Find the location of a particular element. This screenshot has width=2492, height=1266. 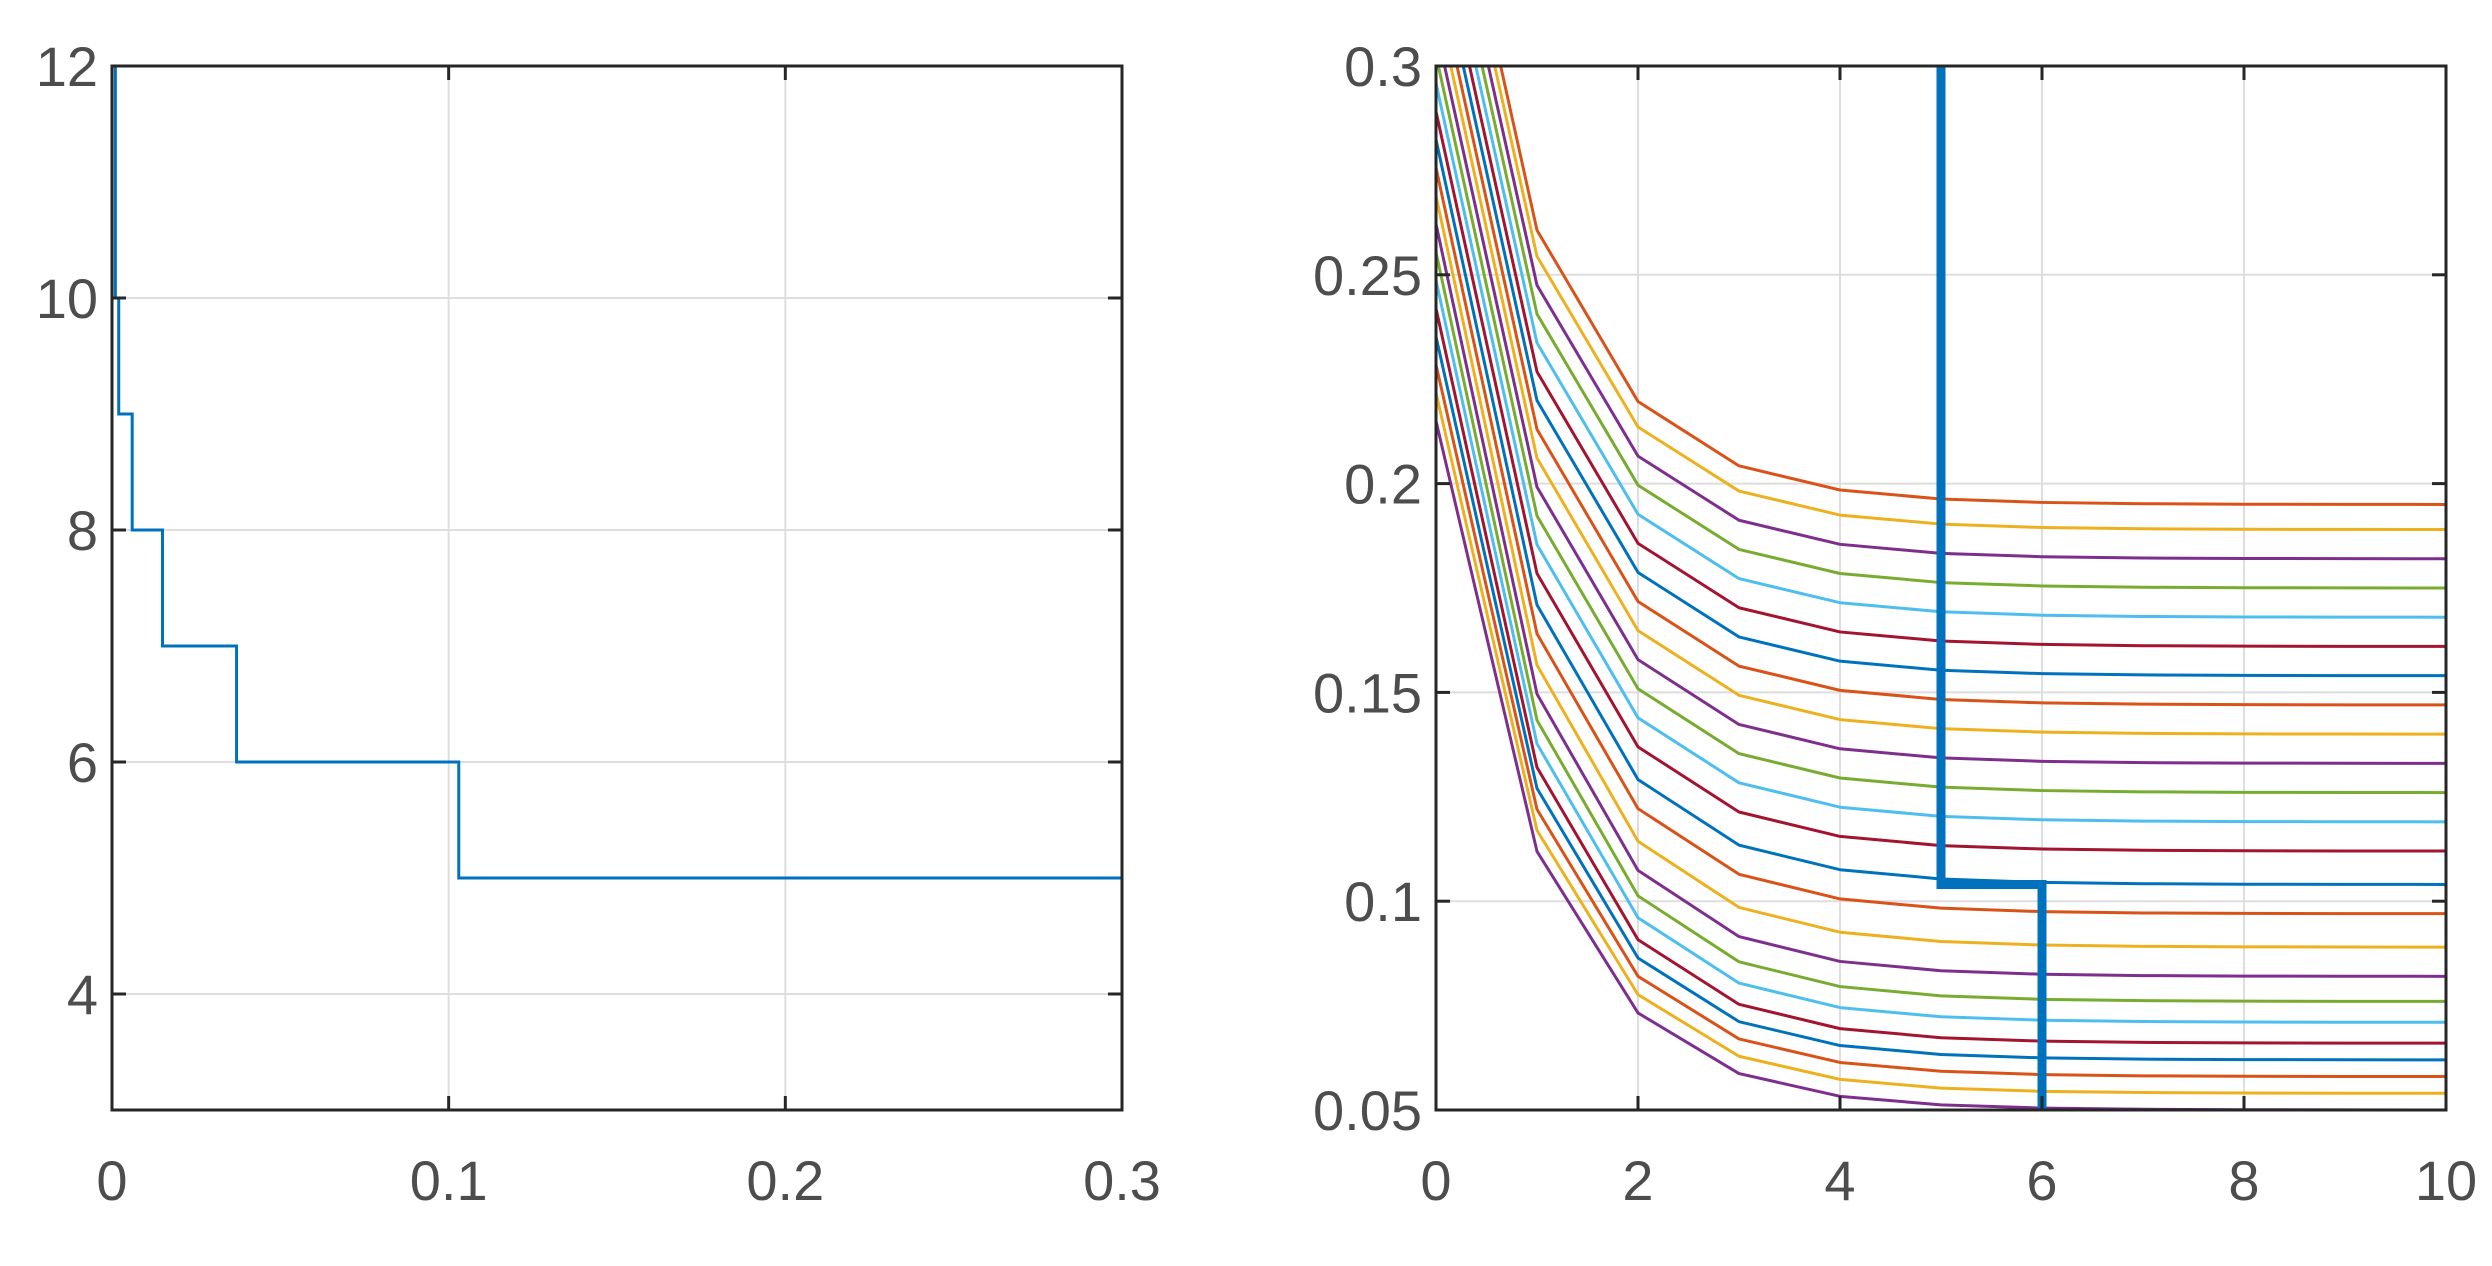

right-xtick-label: 4 is located at coordinates (1839, 1180).